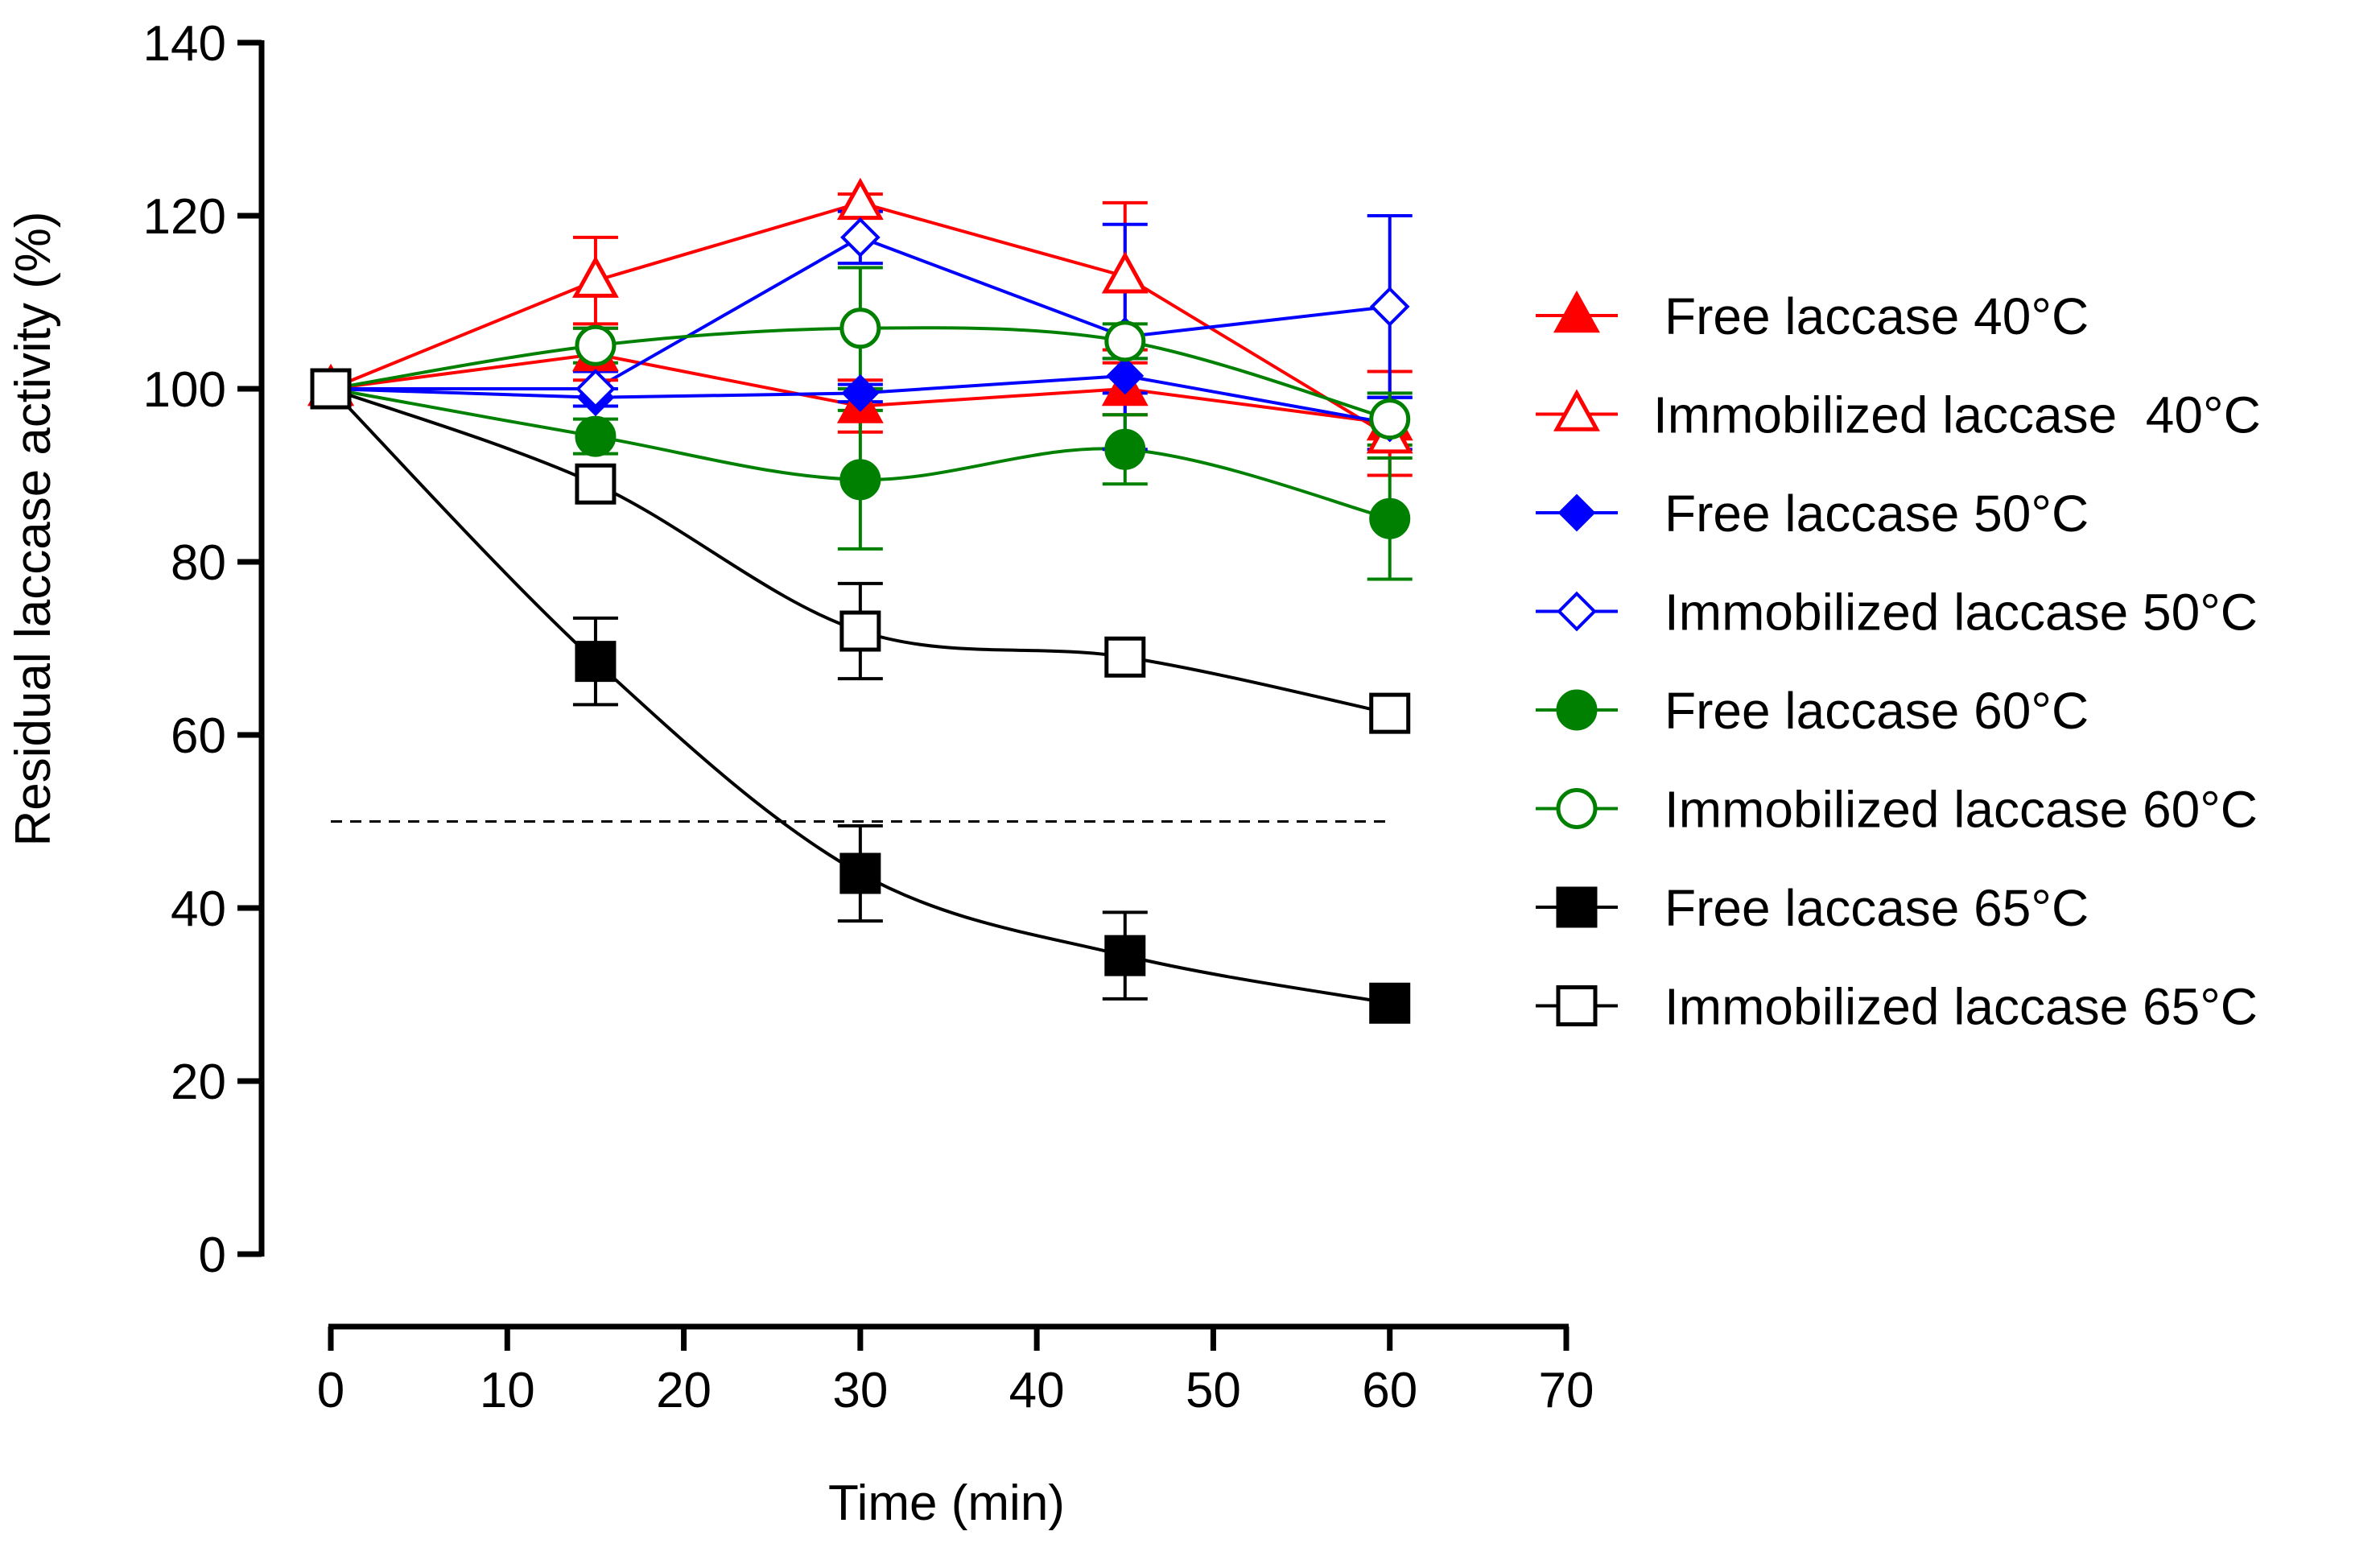  What do you see at coordinates (1876, 711) in the screenshot?
I see `legend-label-free-laccase-60c: Free laccase 60°C` at bounding box center [1876, 711].